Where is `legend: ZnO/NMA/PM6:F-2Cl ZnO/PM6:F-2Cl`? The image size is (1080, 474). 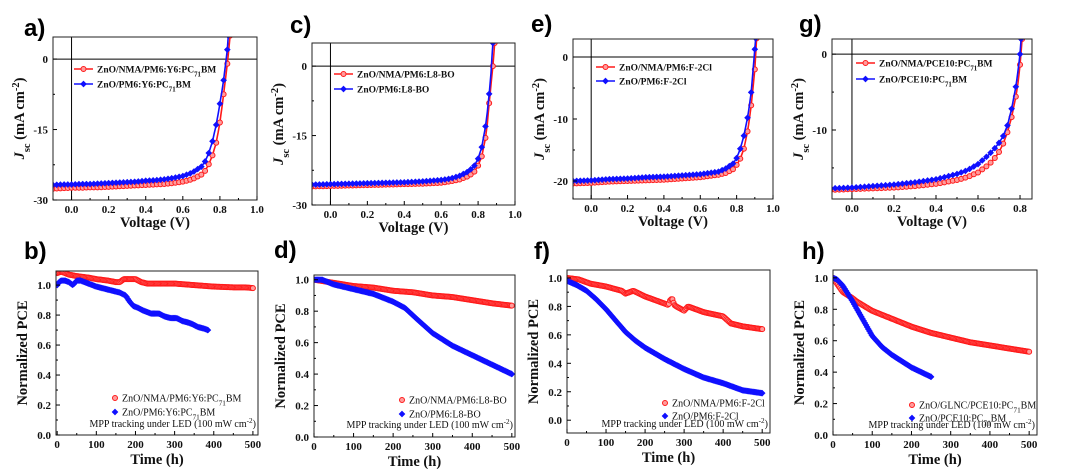 legend: ZnO/NMA/PM6:F-2Cl ZnO/PM6:F-2Cl is located at coordinates (713, 411).